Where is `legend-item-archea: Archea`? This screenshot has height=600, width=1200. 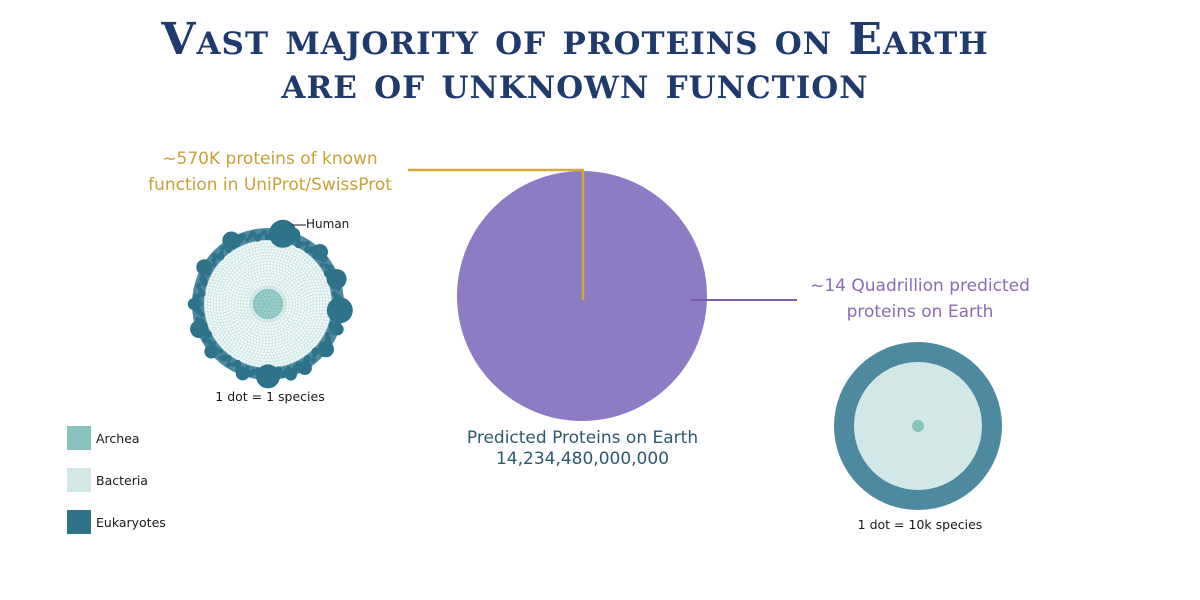 legend-item-archea: Archea is located at coordinates (116, 438).